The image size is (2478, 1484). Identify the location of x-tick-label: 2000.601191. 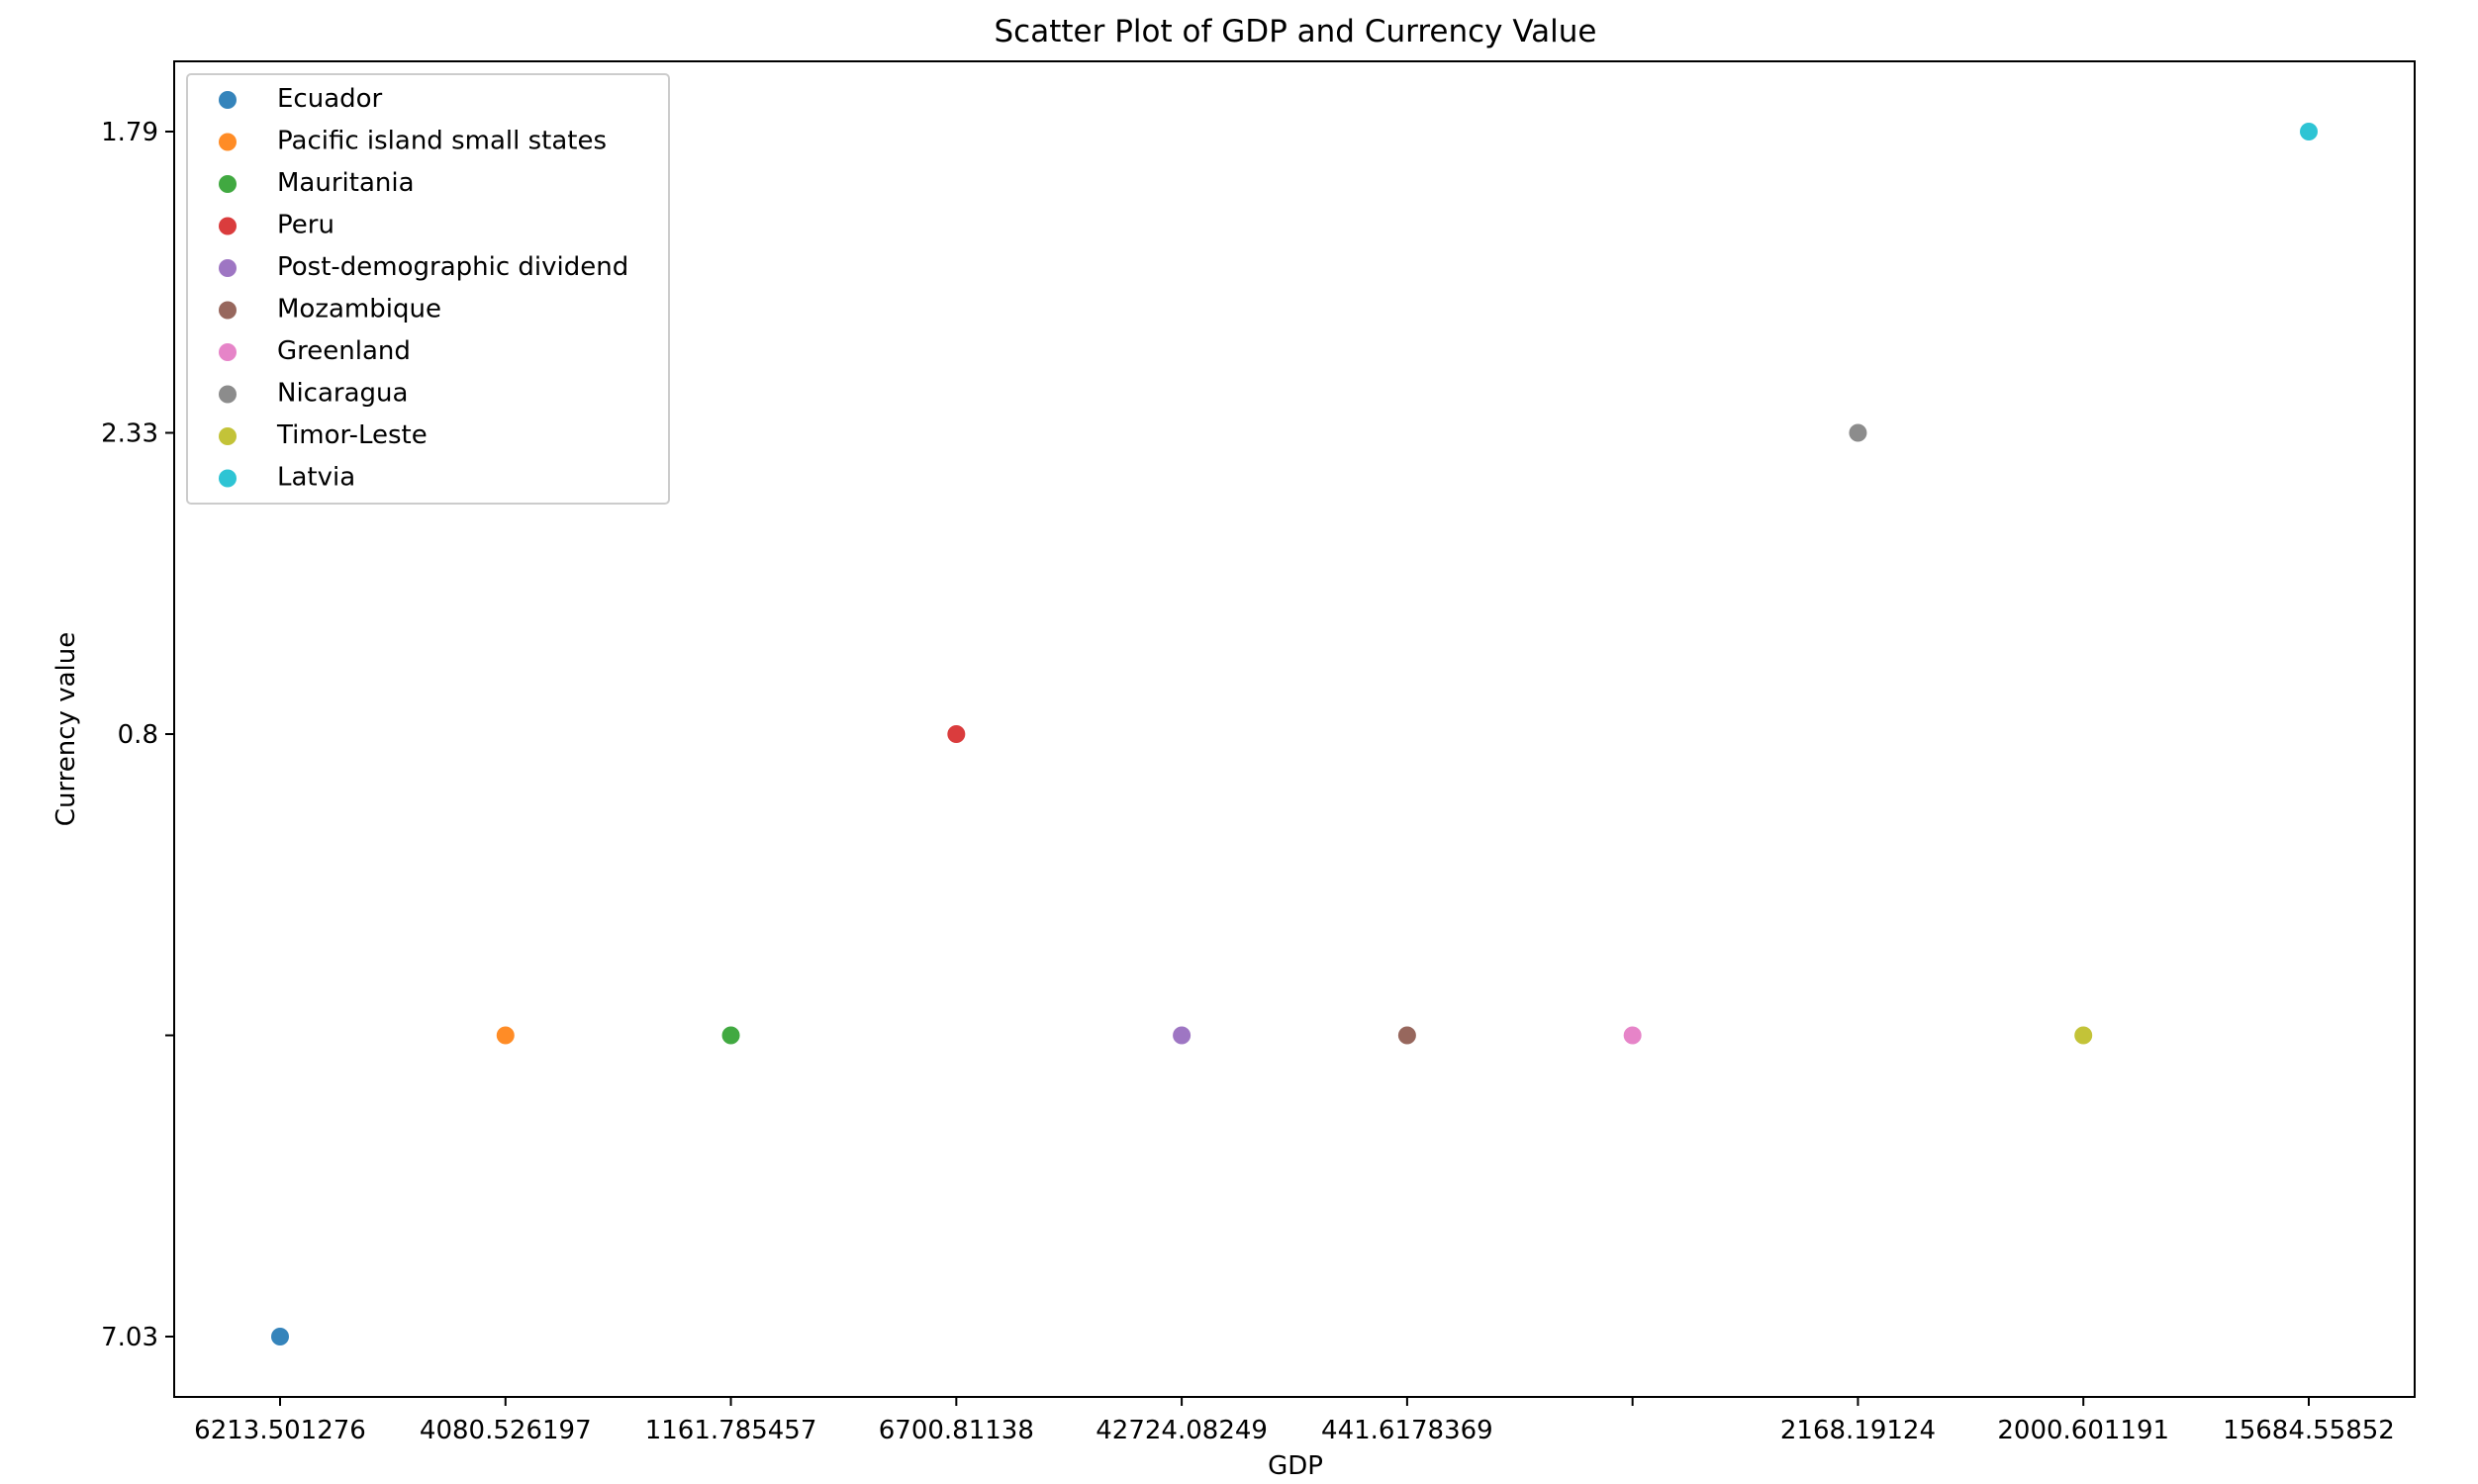
(2083, 1430).